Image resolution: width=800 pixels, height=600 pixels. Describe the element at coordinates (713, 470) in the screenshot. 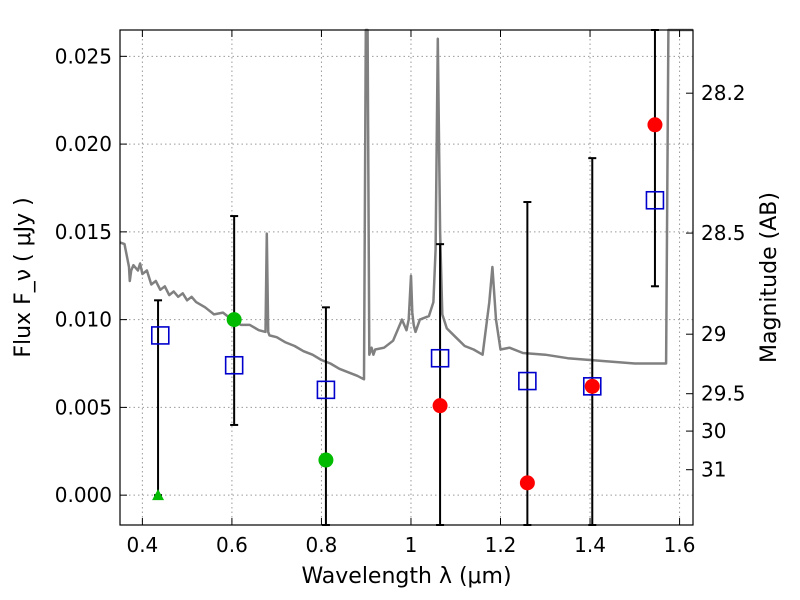

I see `mag-tick-label: 31` at that location.